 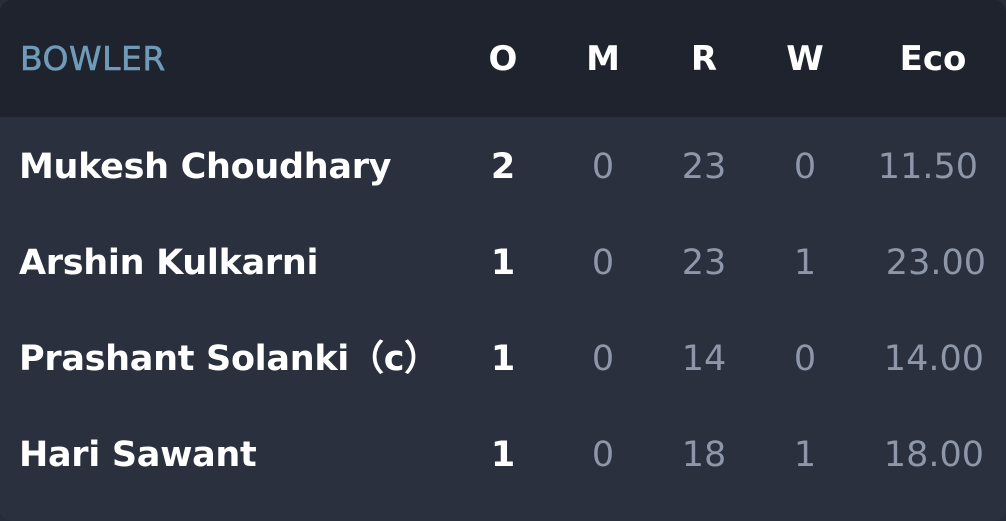 I want to click on header-overs: O, so click(x=503, y=59).